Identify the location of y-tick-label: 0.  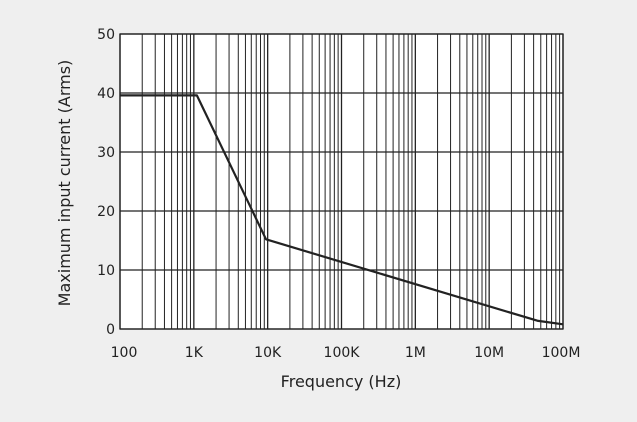
(110, 330).